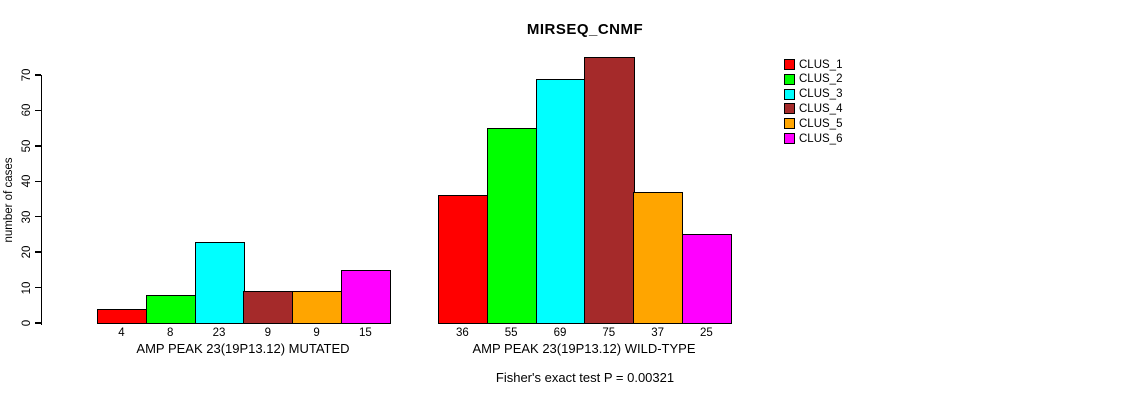  I want to click on bar-value-label: 25, so click(706, 333).